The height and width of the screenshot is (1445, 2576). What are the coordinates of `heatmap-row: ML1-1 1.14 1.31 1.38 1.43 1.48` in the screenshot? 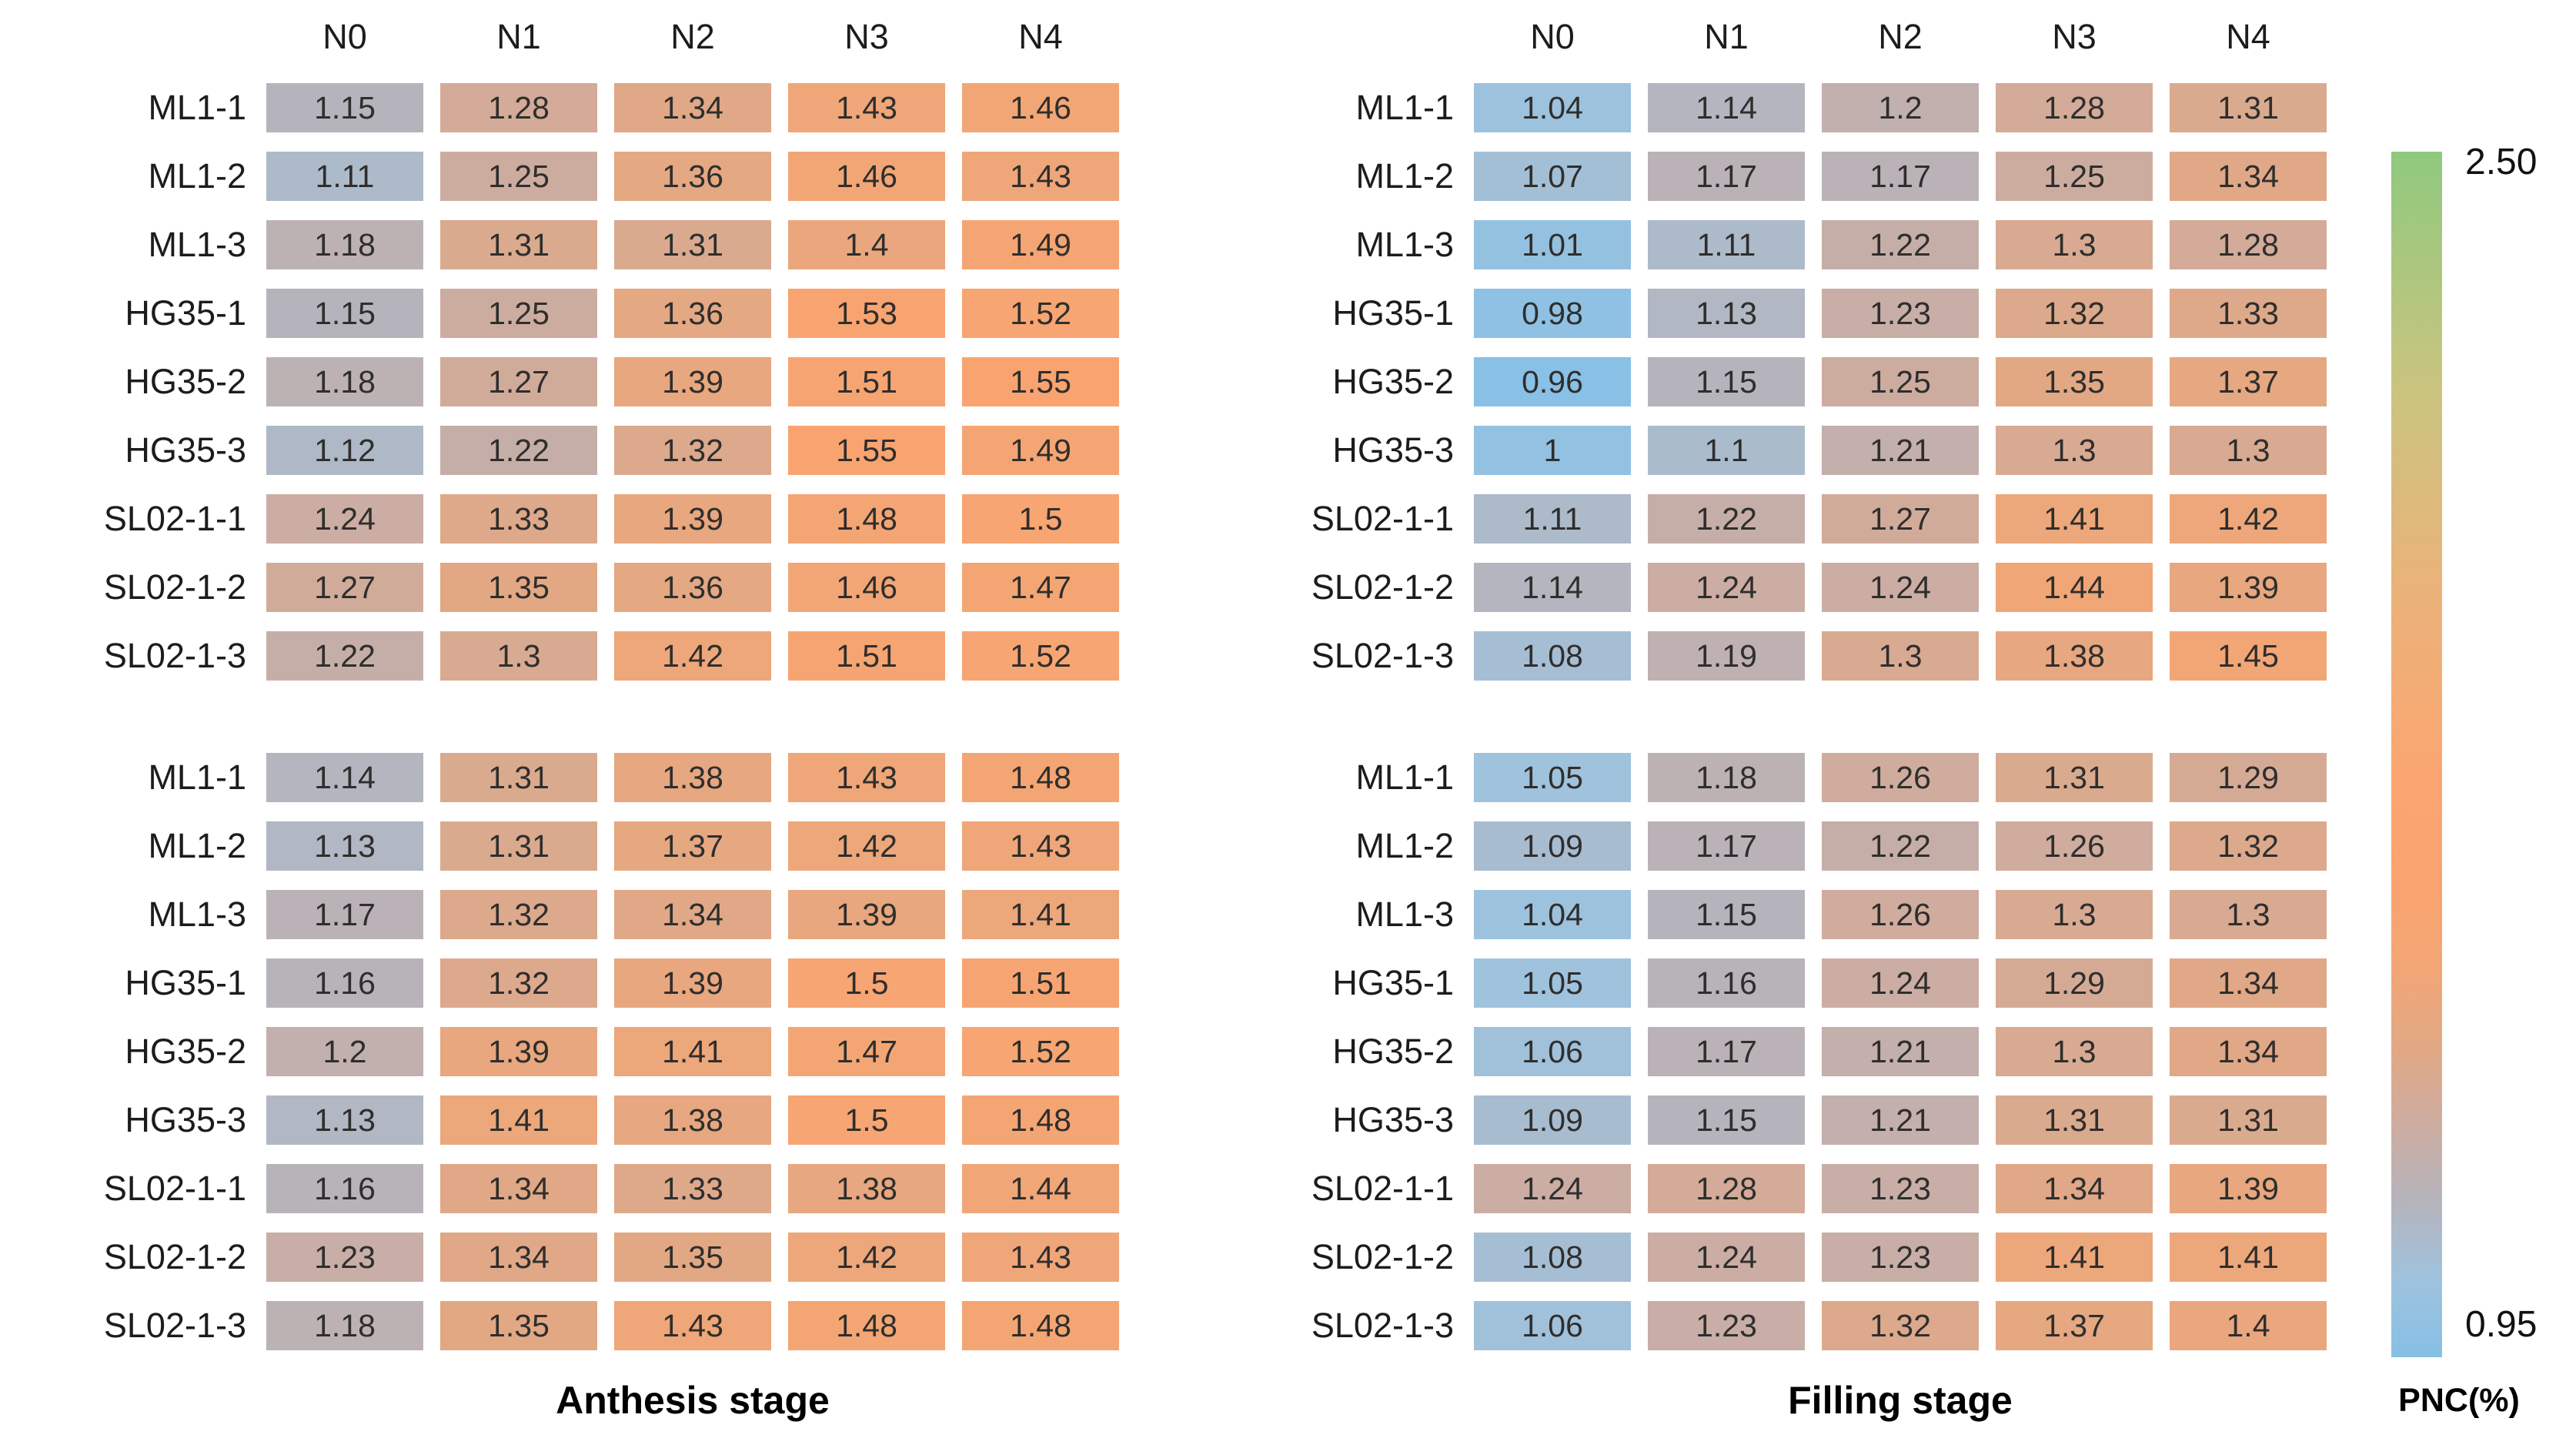 It's located at (579, 777).